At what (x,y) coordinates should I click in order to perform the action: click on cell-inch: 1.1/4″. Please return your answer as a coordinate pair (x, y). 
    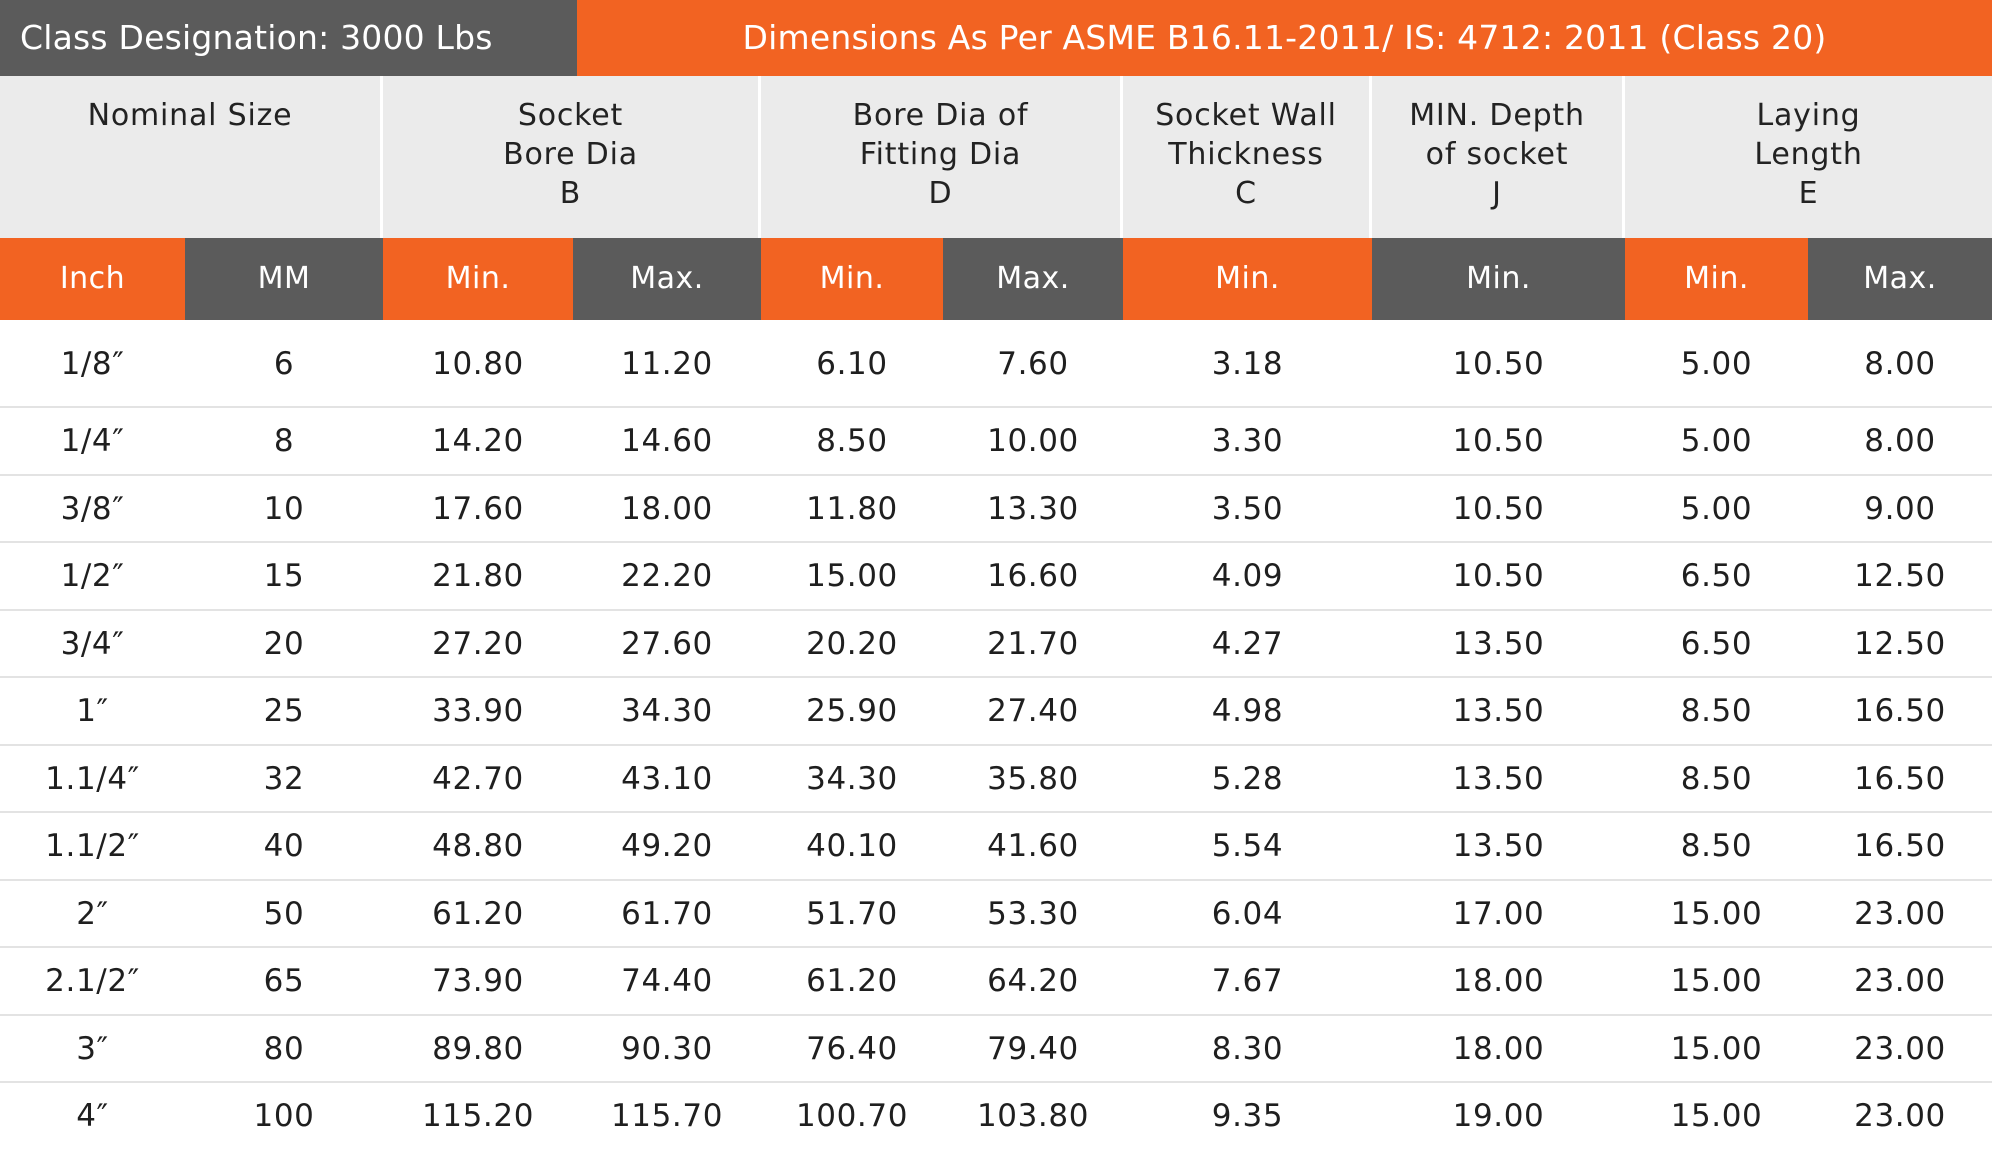
    Looking at the image, I should click on (92, 778).